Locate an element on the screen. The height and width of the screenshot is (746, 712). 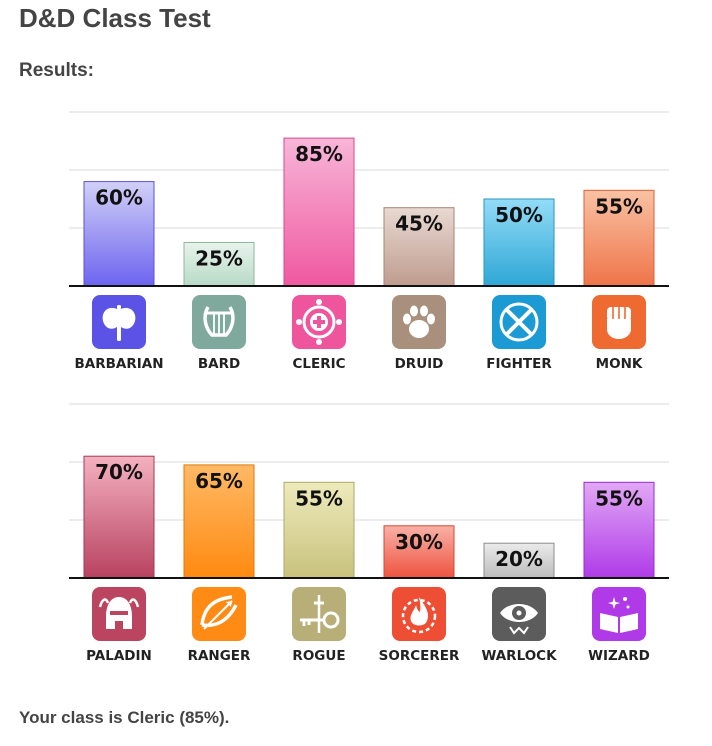
bow-icon is located at coordinates (219, 614).